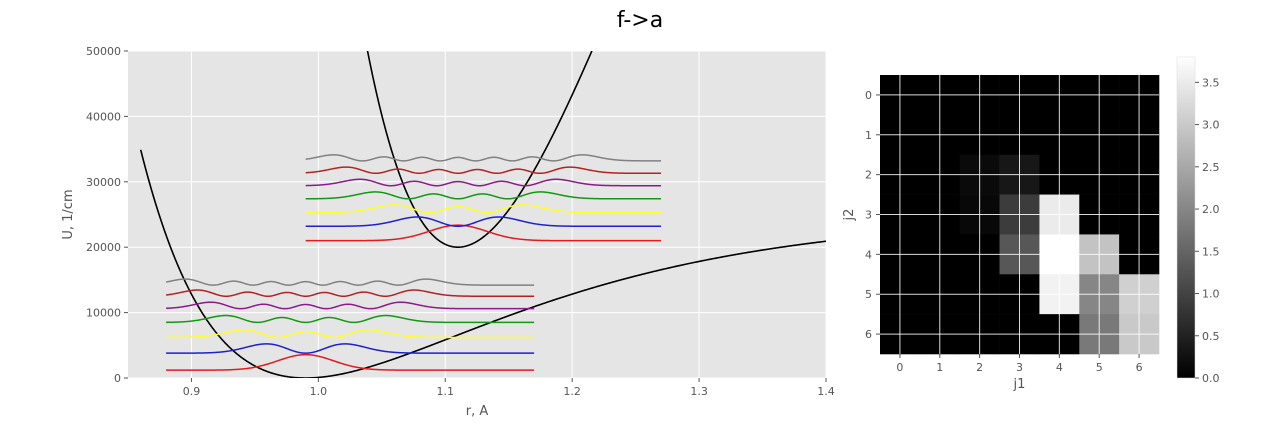 The width and height of the screenshot is (1280, 426). What do you see at coordinates (1211, 294) in the screenshot?
I see `colorbar-tick-label: 1.0` at bounding box center [1211, 294].